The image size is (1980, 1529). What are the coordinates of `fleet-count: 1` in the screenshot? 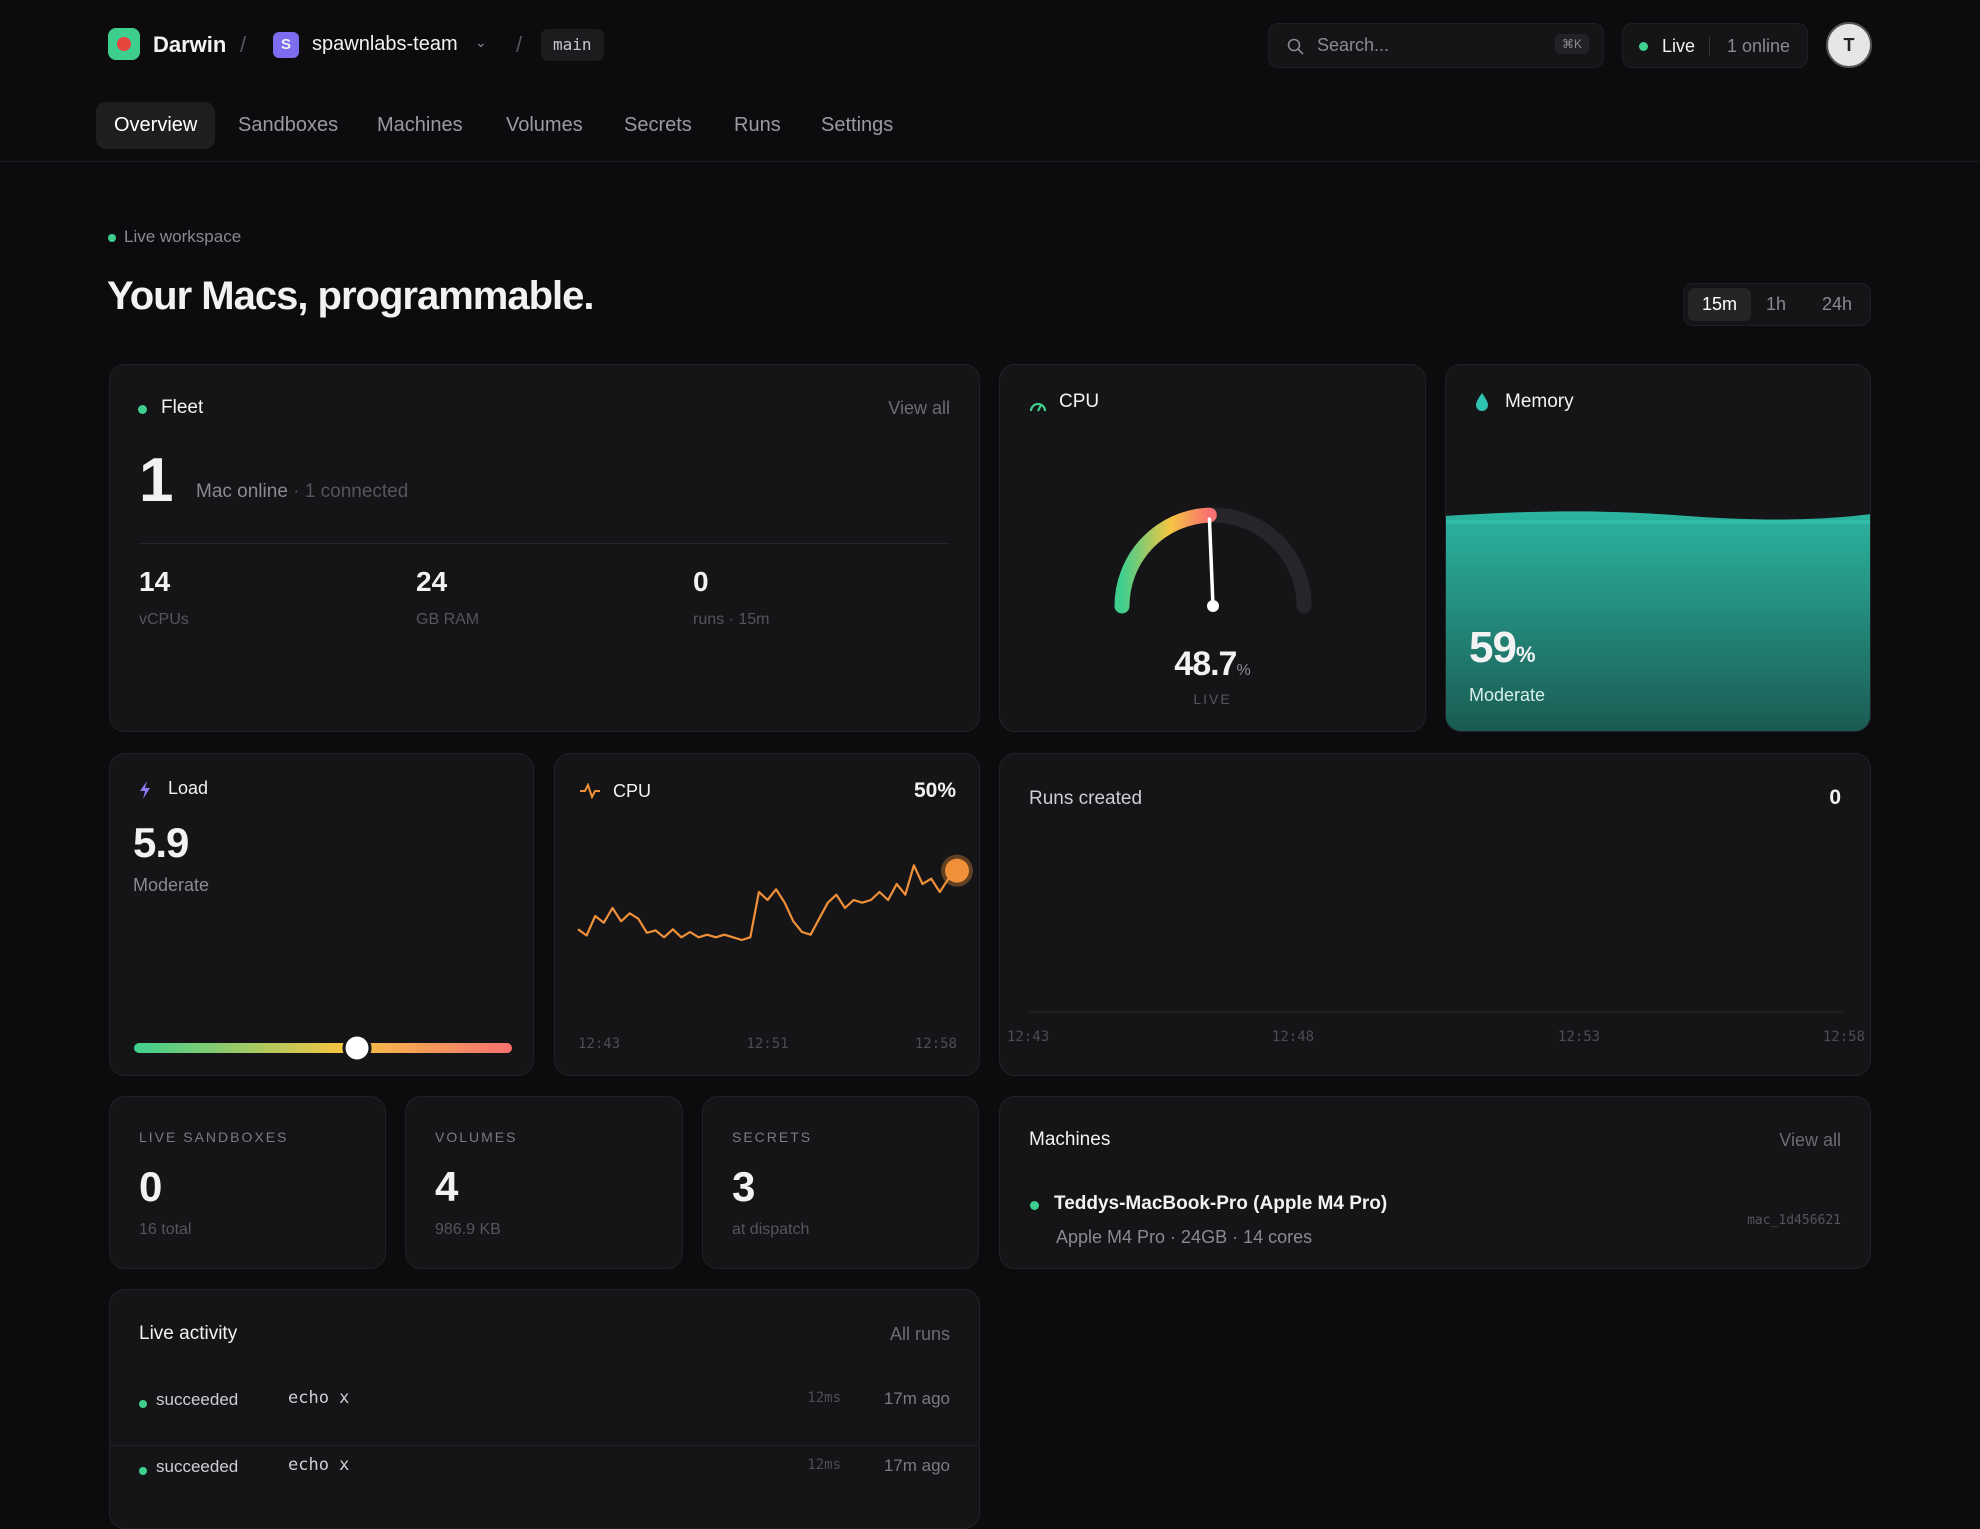 It's located at (156, 480).